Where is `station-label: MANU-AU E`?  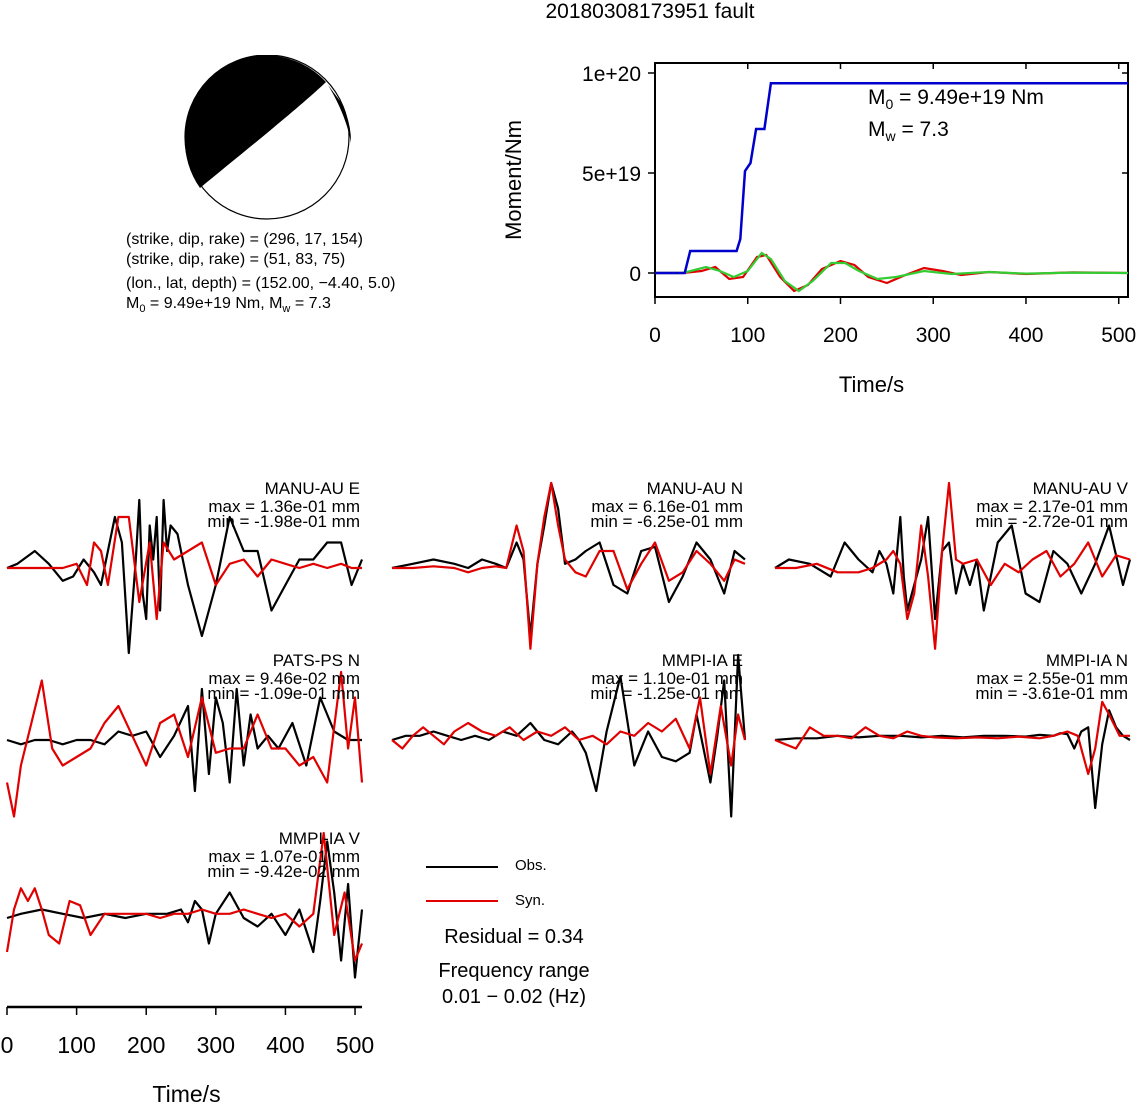 station-label: MANU-AU E is located at coordinates (312, 488).